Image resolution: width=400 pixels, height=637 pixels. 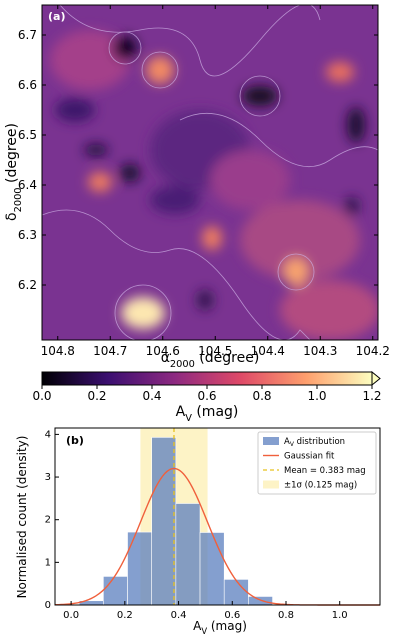 I want to click on colorbar-tick-label: 0.0, so click(x=41, y=396).